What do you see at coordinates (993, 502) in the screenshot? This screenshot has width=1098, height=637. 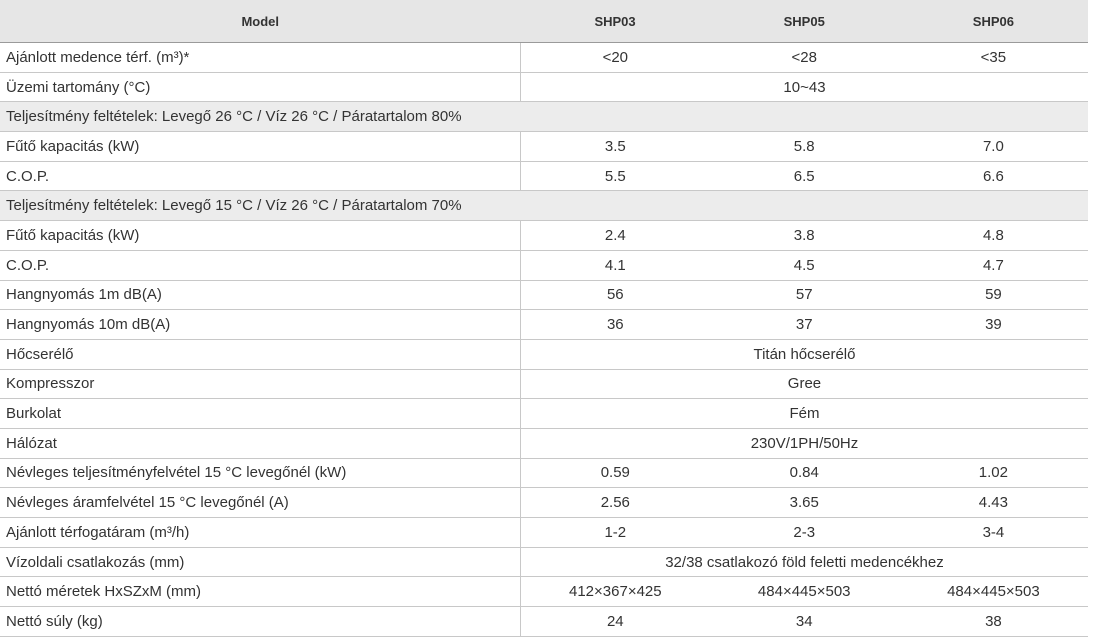 I see `value-cell: 4.43` at bounding box center [993, 502].